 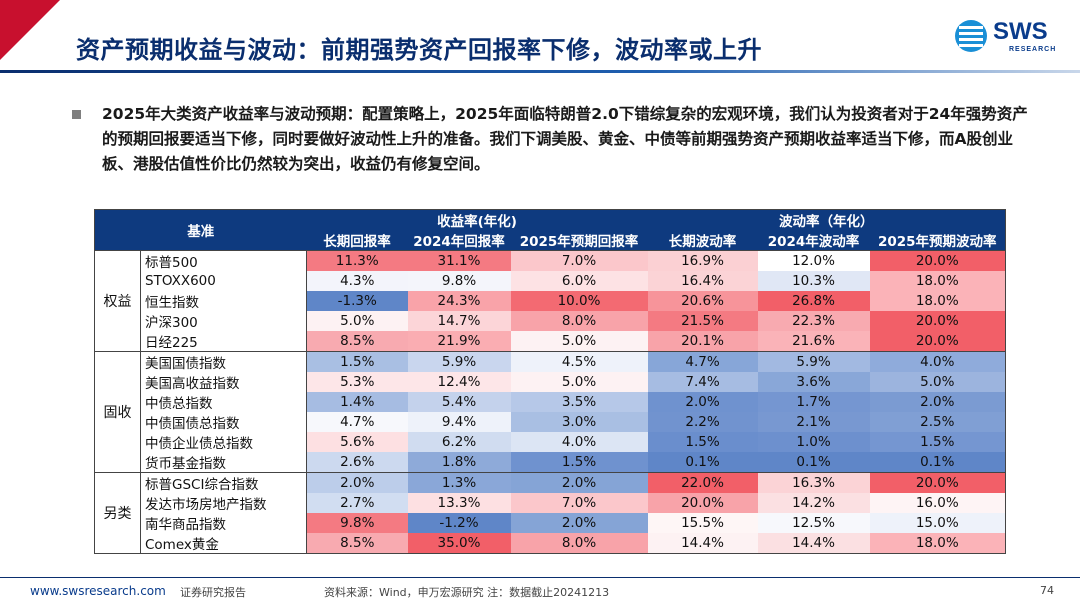 What do you see at coordinates (540, 71) in the screenshot?
I see `title-underline` at bounding box center [540, 71].